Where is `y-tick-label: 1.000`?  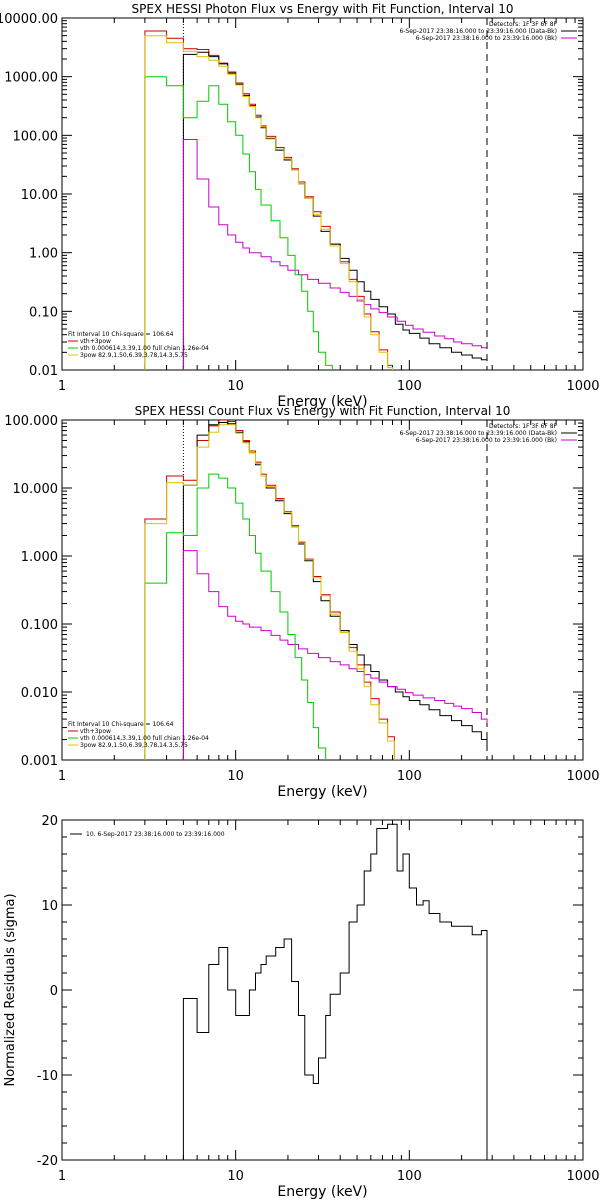
y-tick-label: 1.000 is located at coordinates (39, 557).